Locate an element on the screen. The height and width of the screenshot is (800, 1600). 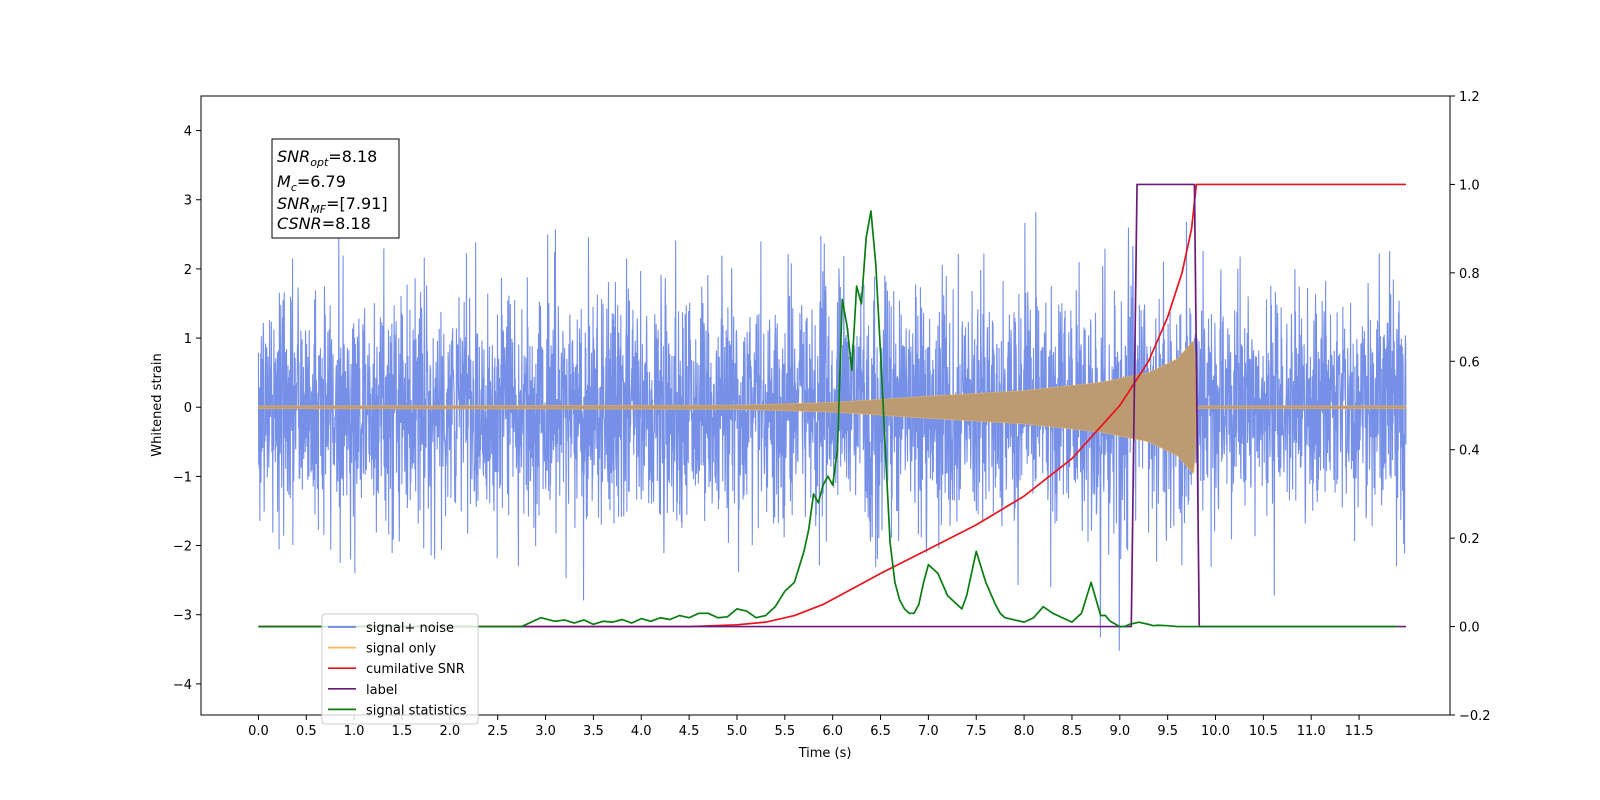
x-tick-label: 4.5 is located at coordinates (689, 731).